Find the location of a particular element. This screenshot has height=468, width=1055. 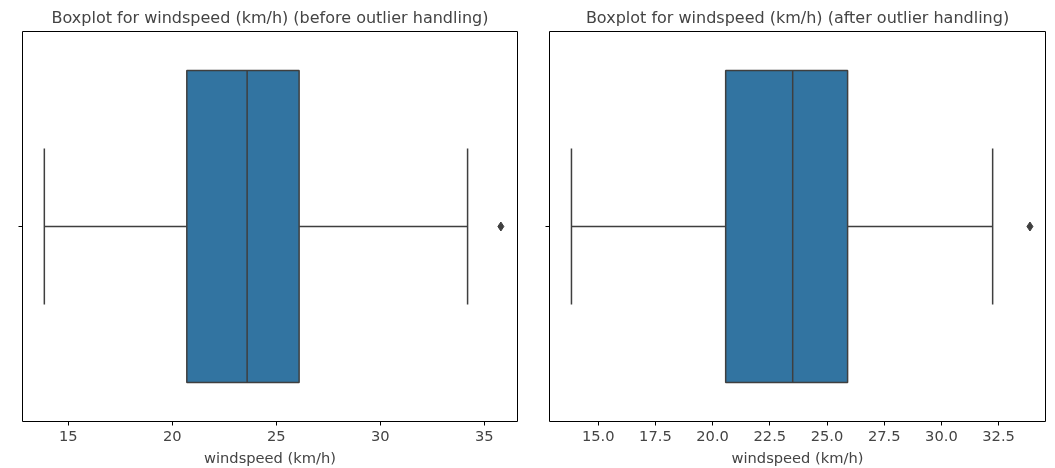

x-tick-label: 25.0 is located at coordinates (827, 435).